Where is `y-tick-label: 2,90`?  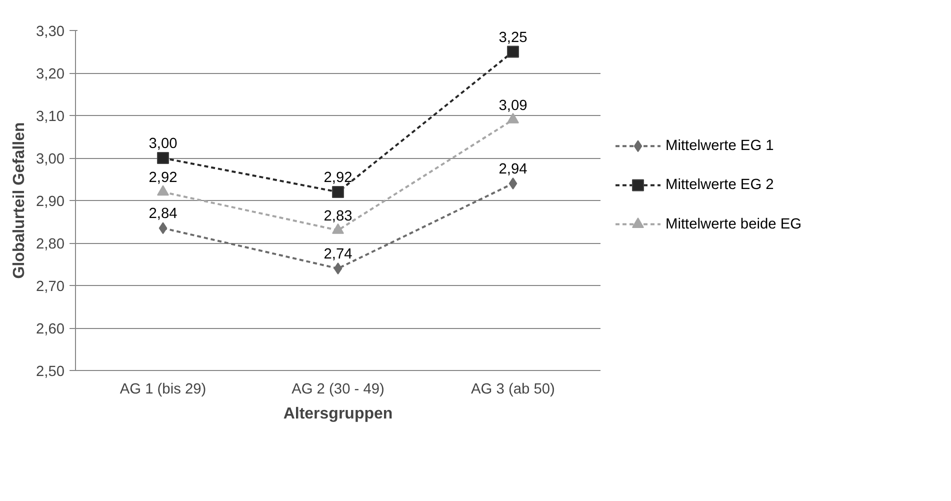 y-tick-label: 2,90 is located at coordinates (50, 202).